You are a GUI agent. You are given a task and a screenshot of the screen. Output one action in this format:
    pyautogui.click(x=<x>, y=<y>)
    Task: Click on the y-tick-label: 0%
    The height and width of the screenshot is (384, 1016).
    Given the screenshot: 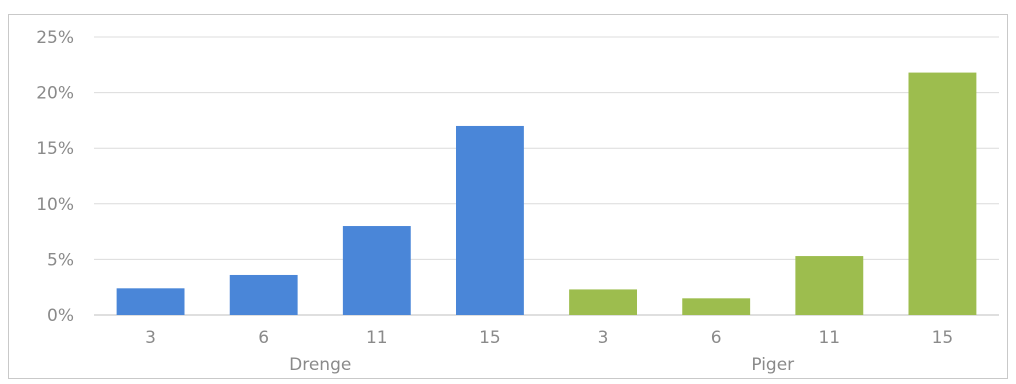 What is the action you would take?
    pyautogui.click(x=60, y=316)
    